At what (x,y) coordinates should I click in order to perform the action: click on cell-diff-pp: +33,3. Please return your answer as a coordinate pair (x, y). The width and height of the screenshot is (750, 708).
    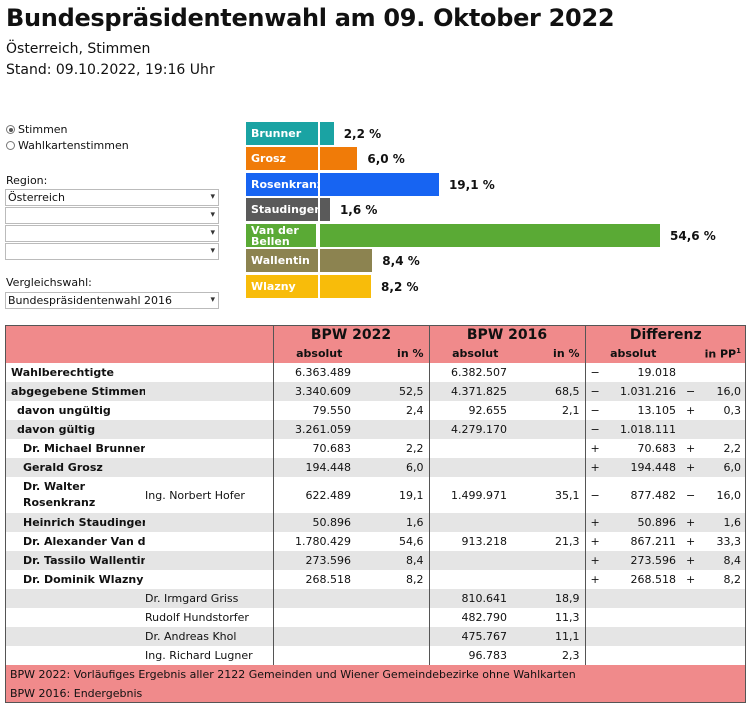
    Looking at the image, I should click on (713, 541).